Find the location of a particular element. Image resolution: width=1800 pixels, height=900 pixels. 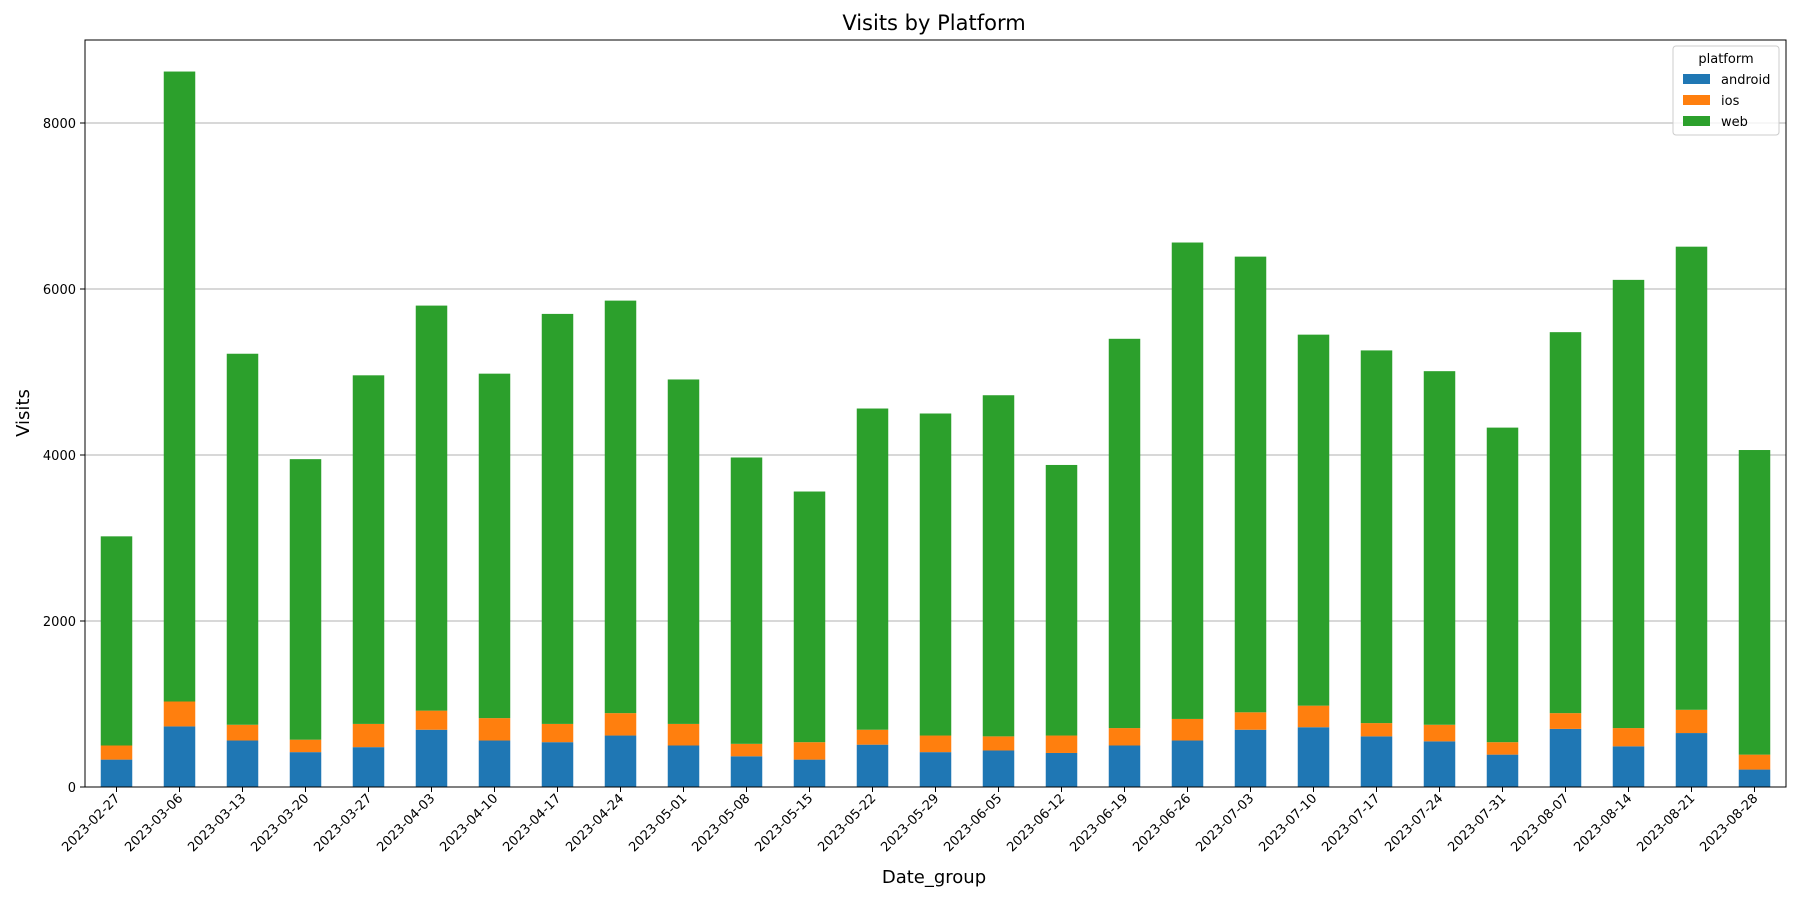

legend-frame is located at coordinates (1726, 90).